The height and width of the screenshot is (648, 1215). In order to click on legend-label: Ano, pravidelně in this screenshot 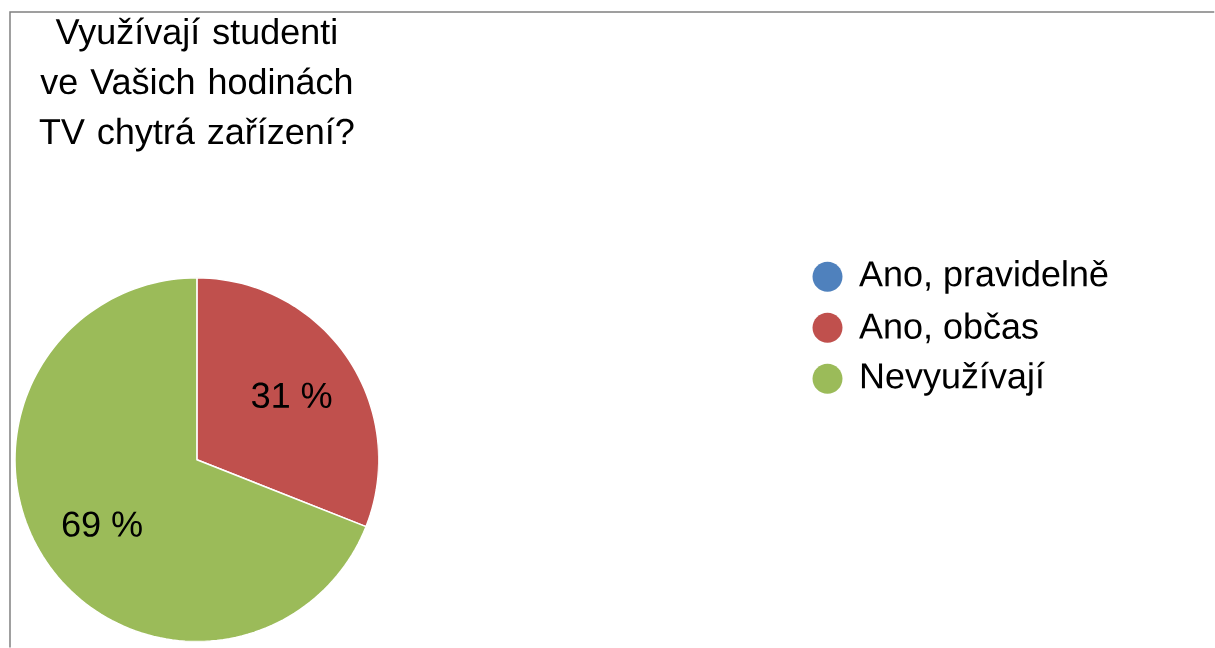, I will do `click(983, 276)`.